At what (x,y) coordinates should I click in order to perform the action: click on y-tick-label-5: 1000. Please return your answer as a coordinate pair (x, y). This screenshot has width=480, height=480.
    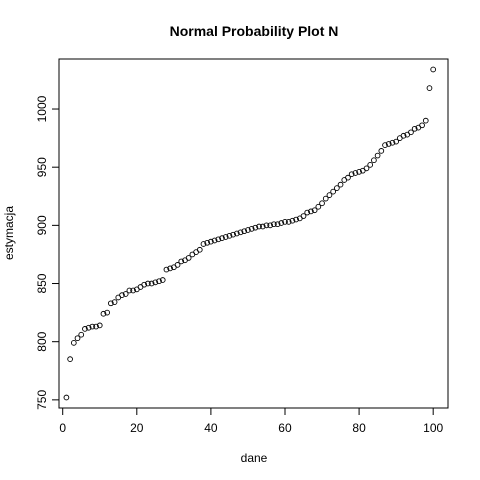
    Looking at the image, I should click on (42, 108).